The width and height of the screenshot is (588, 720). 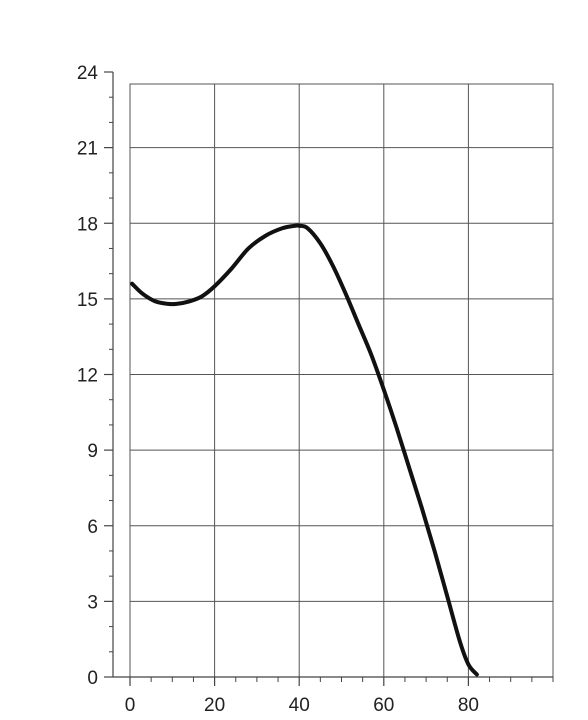 I want to click on y-tick-label: 21, so click(x=87, y=149).